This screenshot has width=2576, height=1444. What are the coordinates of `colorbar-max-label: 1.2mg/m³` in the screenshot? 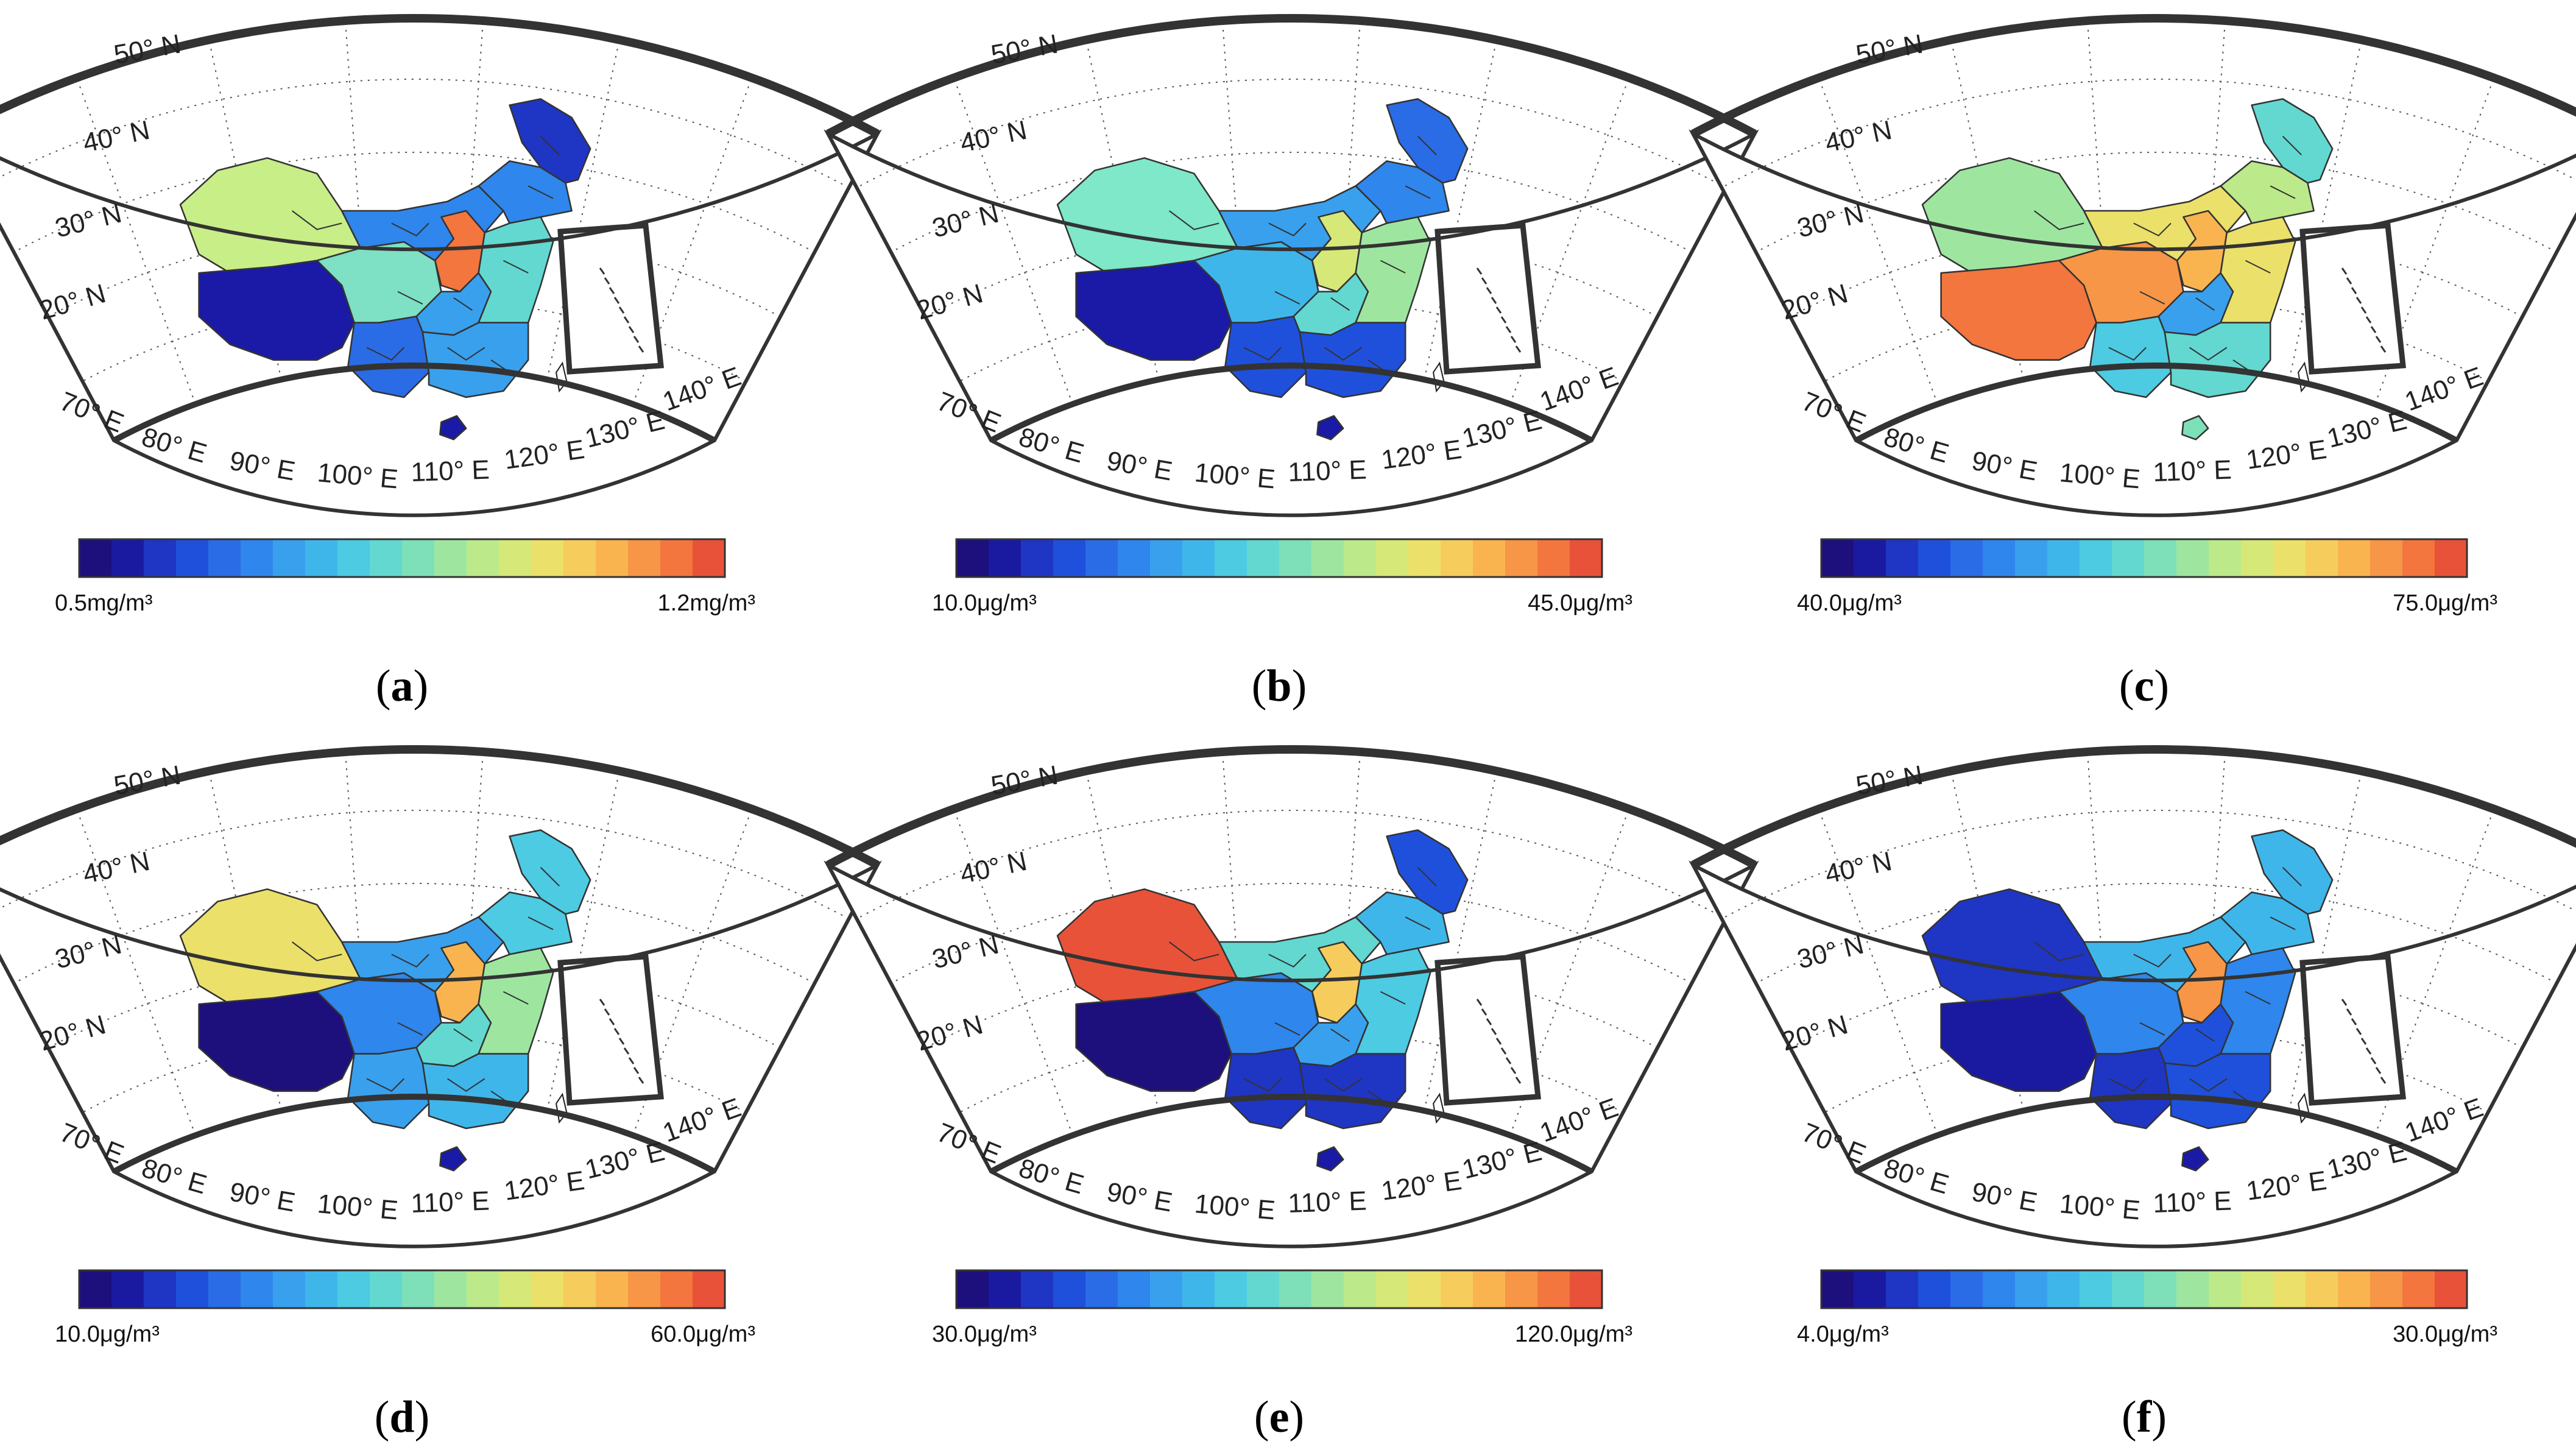 It's located at (706, 603).